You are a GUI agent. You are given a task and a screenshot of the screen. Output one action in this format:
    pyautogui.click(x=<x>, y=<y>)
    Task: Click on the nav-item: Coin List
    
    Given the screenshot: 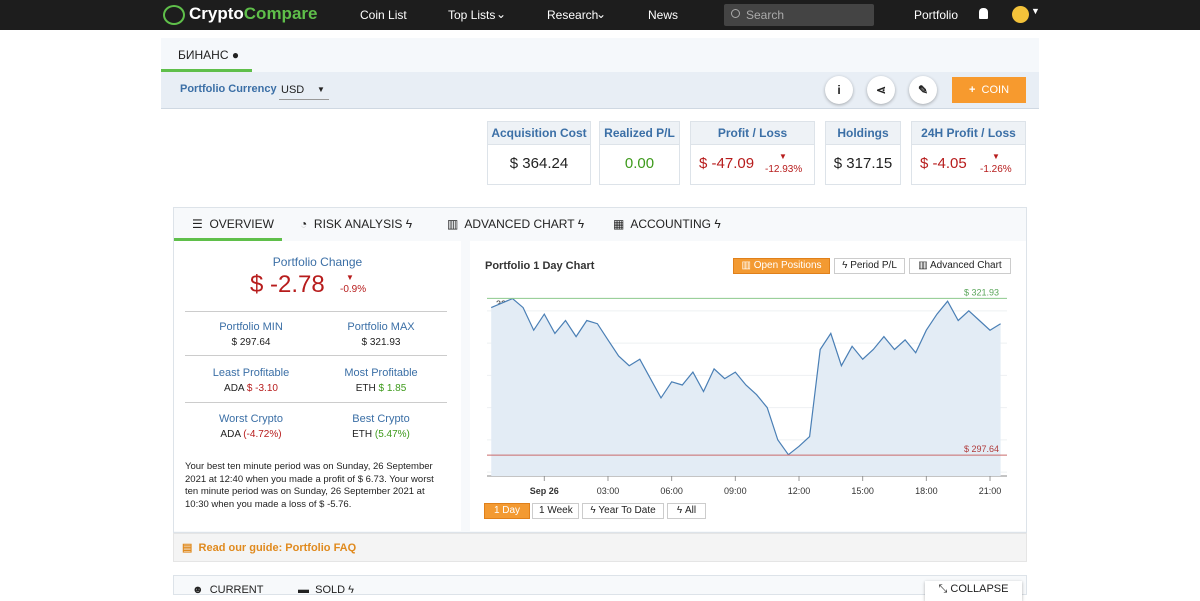 What is the action you would take?
    pyautogui.click(x=383, y=15)
    